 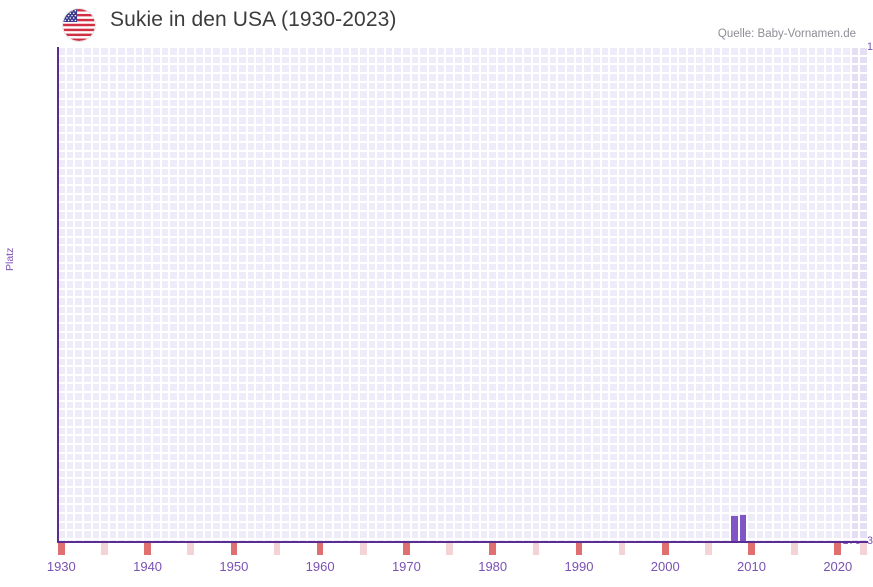 I want to click on y-axis-title: Platz, so click(x=10, y=259).